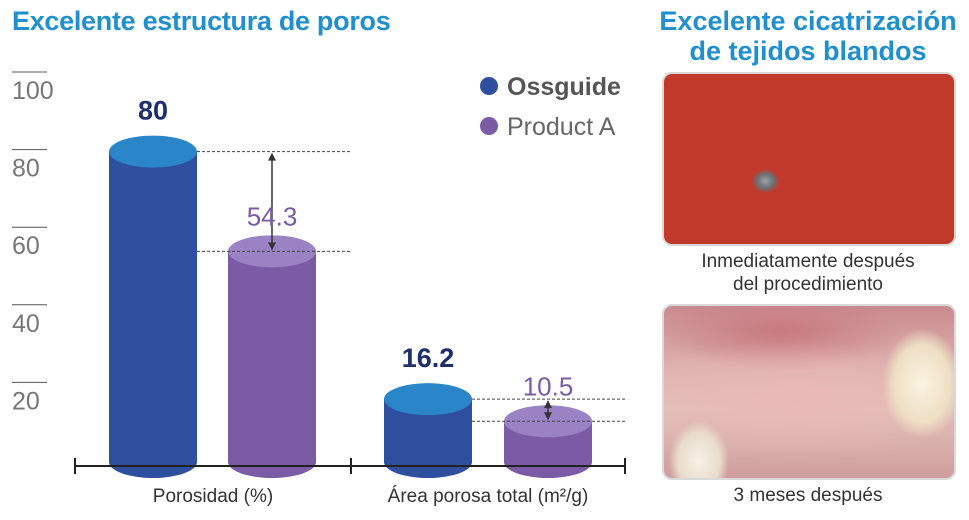  I want to click on legend-label-ossguide: Ossguide, so click(564, 87).